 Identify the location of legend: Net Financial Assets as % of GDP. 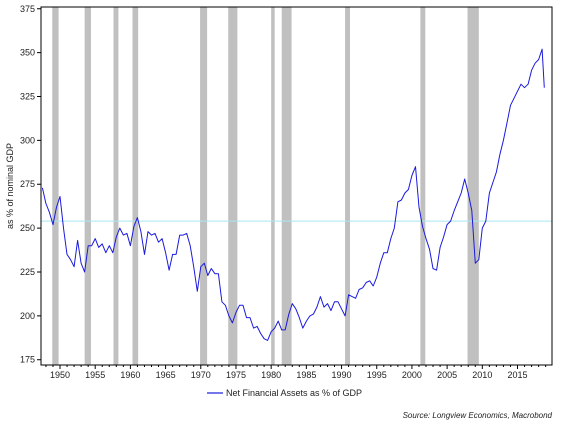
(284, 393).